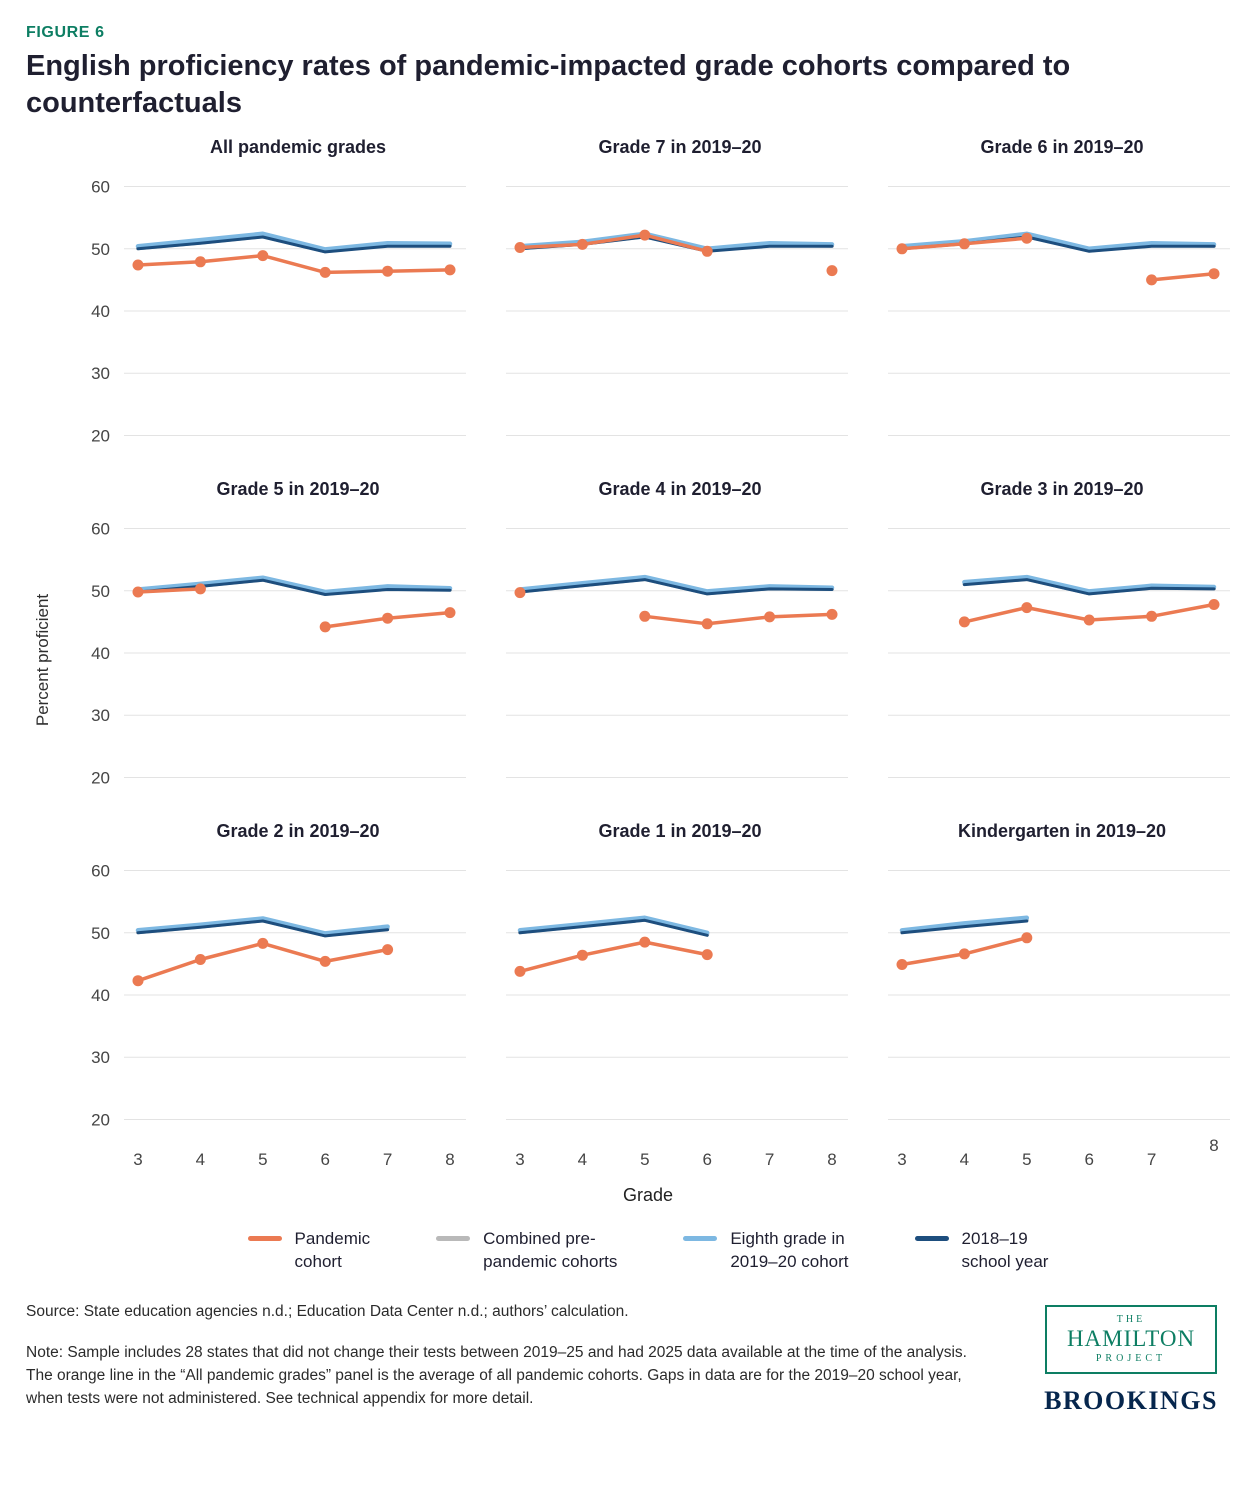 The image size is (1259, 1499). I want to click on panel-grade-7: Grade 7 in 2019–20, so click(663, 300).